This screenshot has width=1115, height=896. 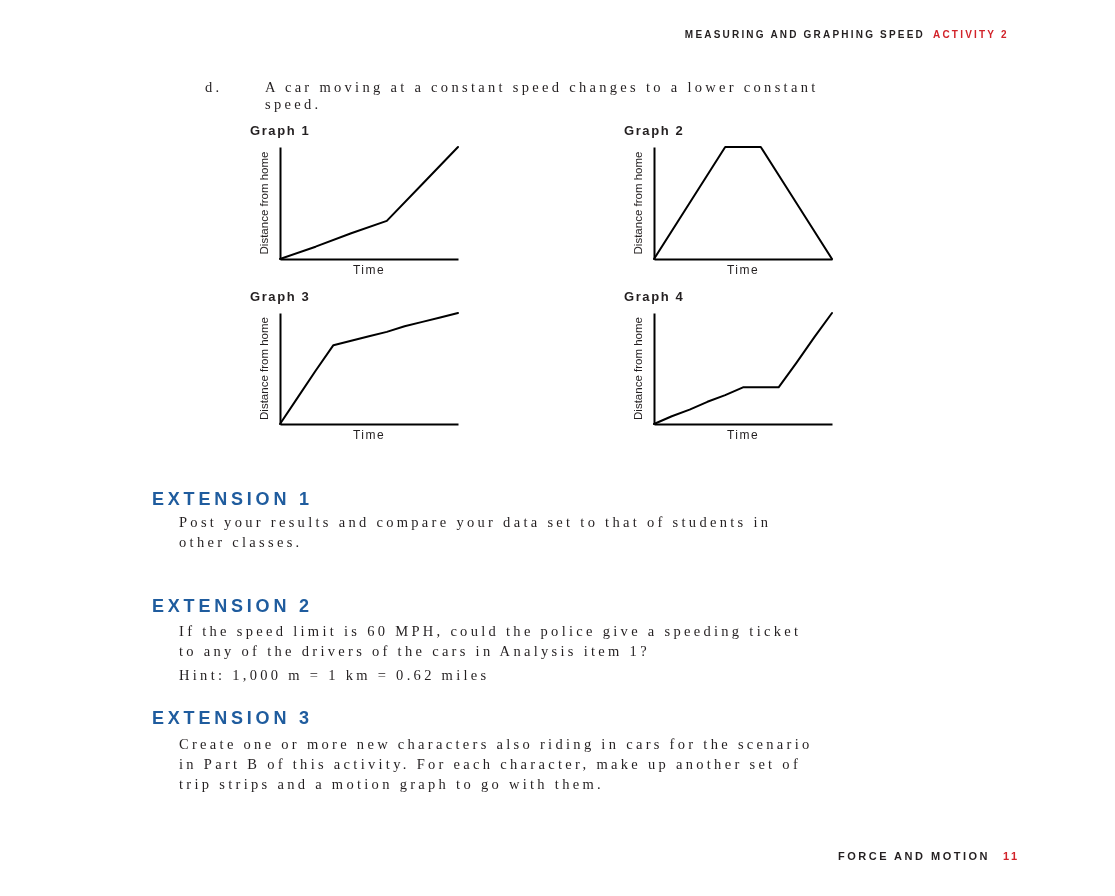 I want to click on text: MEASURING AND GRAPHING SPEED, so click(x=804, y=34).